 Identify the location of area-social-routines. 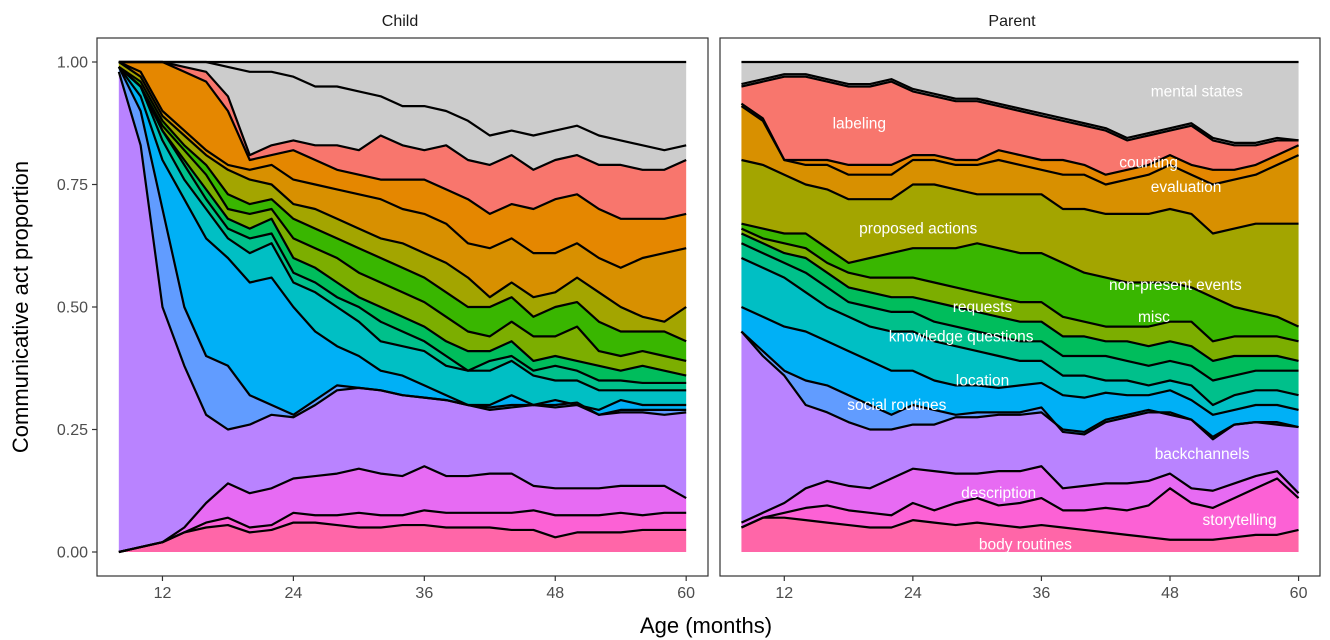
(1020, 385).